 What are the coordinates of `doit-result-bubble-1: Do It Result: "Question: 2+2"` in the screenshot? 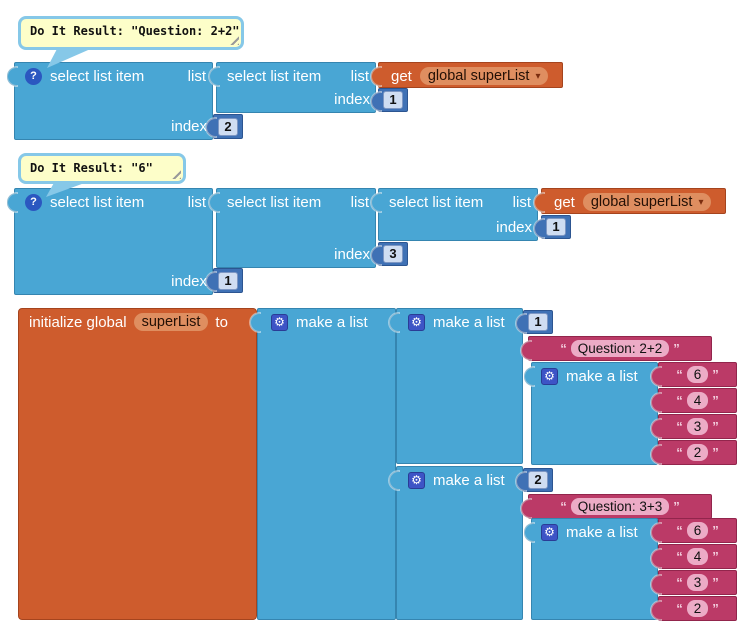 It's located at (131, 33).